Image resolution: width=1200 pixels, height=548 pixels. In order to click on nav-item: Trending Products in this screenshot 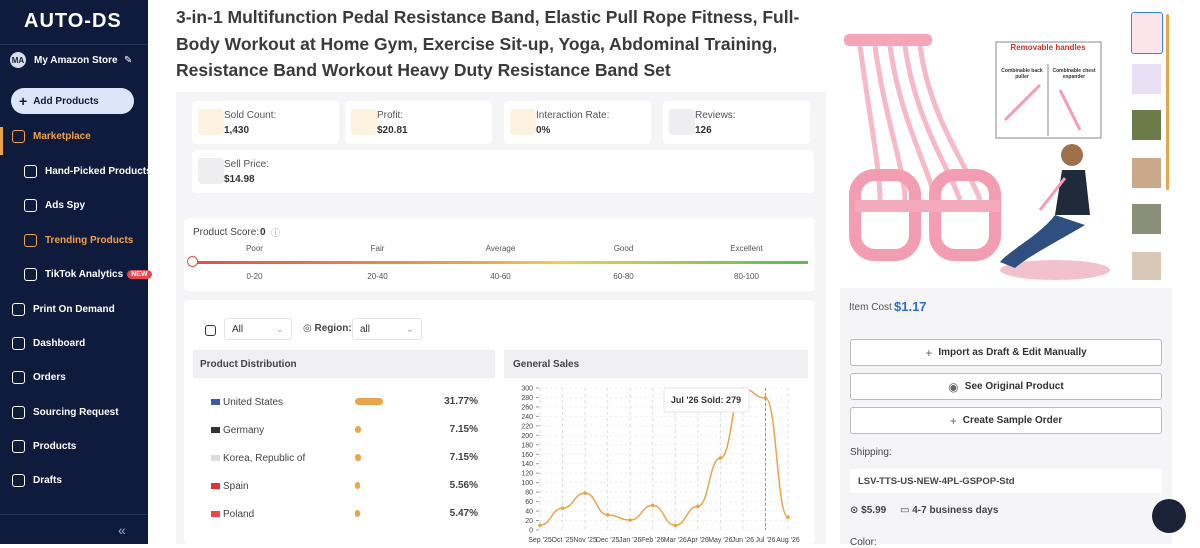, I will do `click(78, 240)`.